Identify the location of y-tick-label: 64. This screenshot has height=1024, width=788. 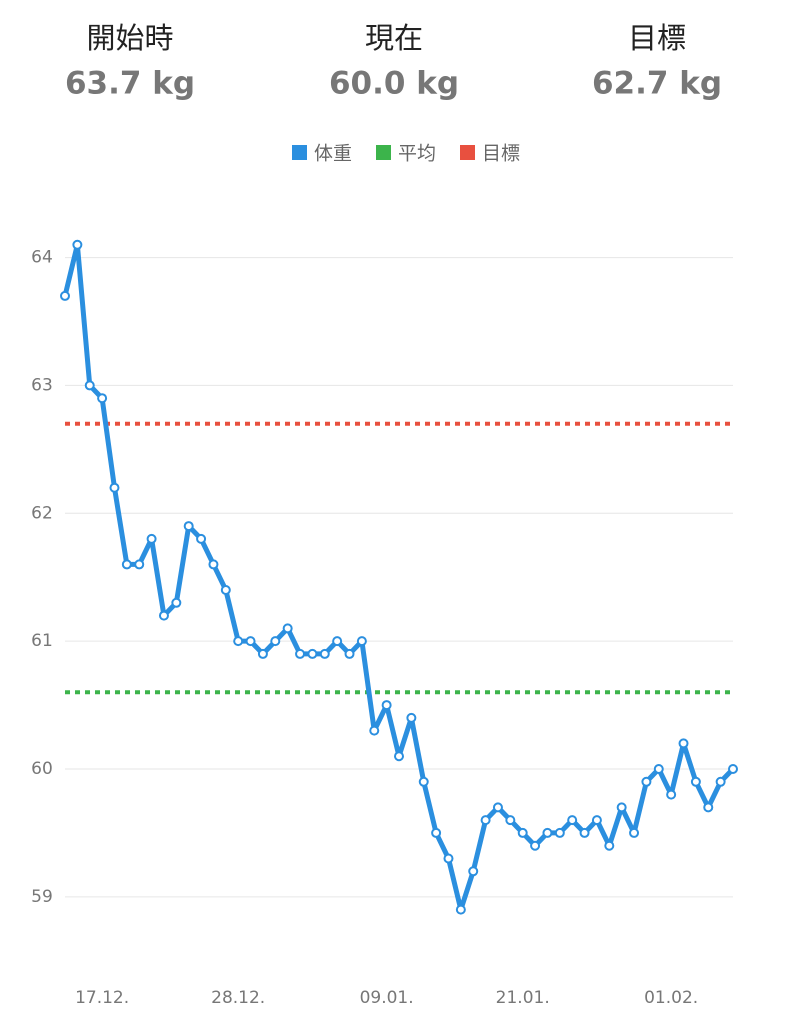
(42, 258).